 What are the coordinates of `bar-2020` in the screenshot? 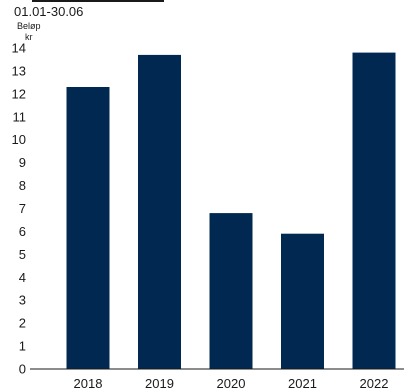 It's located at (231, 291).